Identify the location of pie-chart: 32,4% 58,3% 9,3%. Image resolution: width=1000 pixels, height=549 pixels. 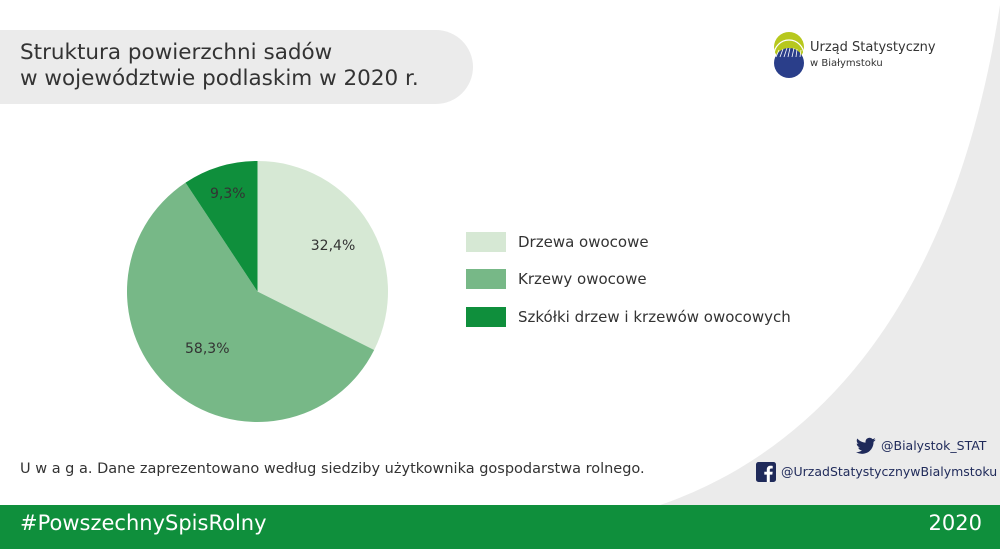
(257, 292).